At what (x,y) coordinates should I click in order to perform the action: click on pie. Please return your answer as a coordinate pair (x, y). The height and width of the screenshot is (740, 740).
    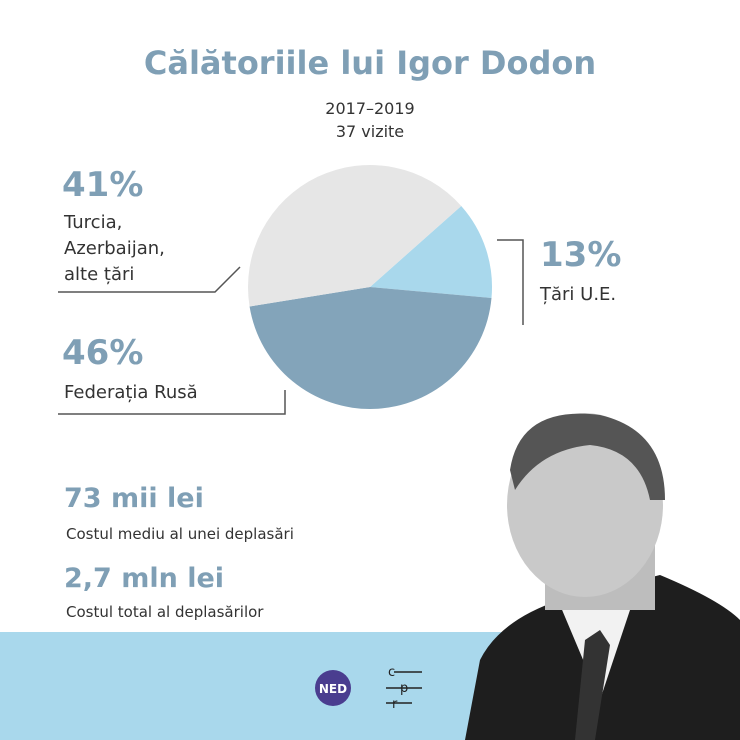
    Looking at the image, I should click on (370, 287).